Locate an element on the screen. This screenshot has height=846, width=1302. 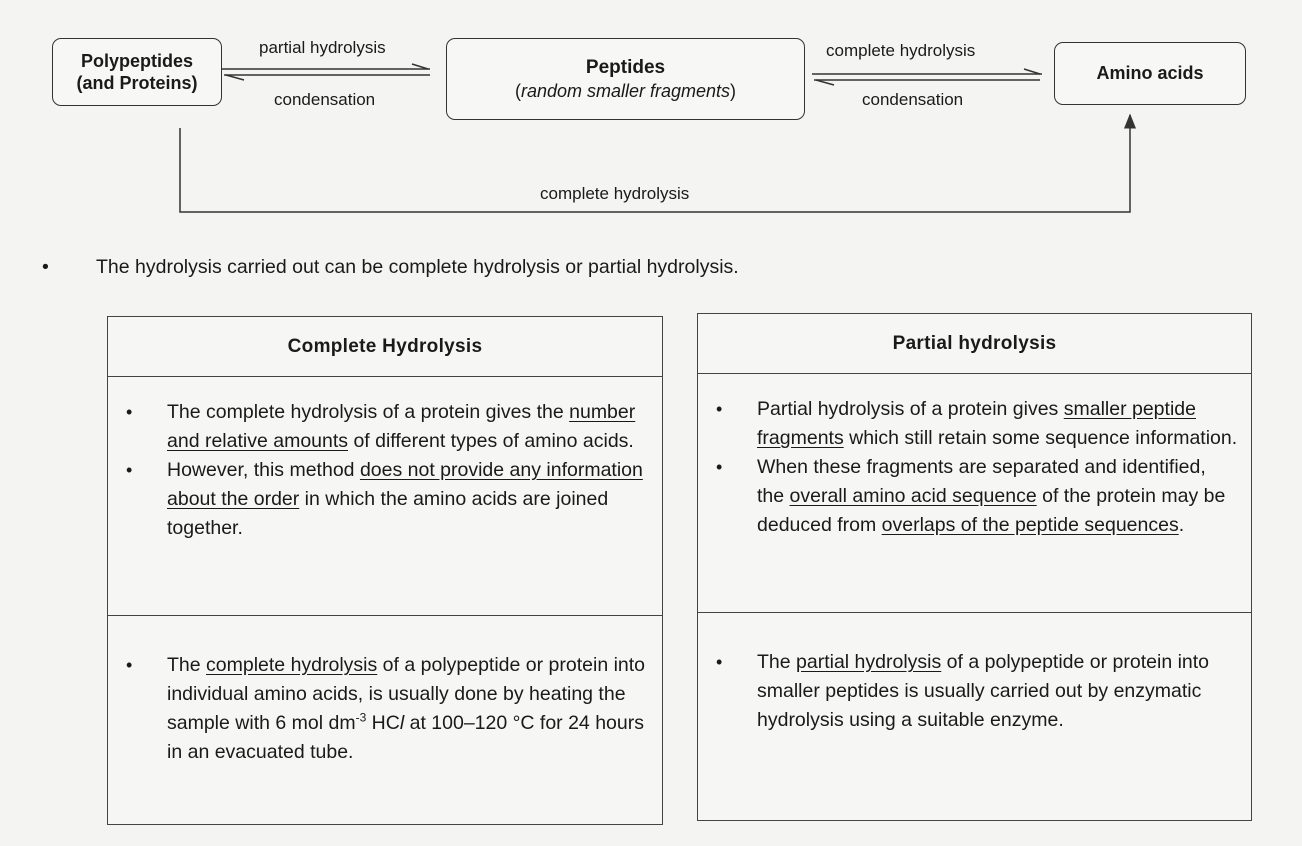
polypeptides-label: Polypeptides is located at coordinates (137, 60).